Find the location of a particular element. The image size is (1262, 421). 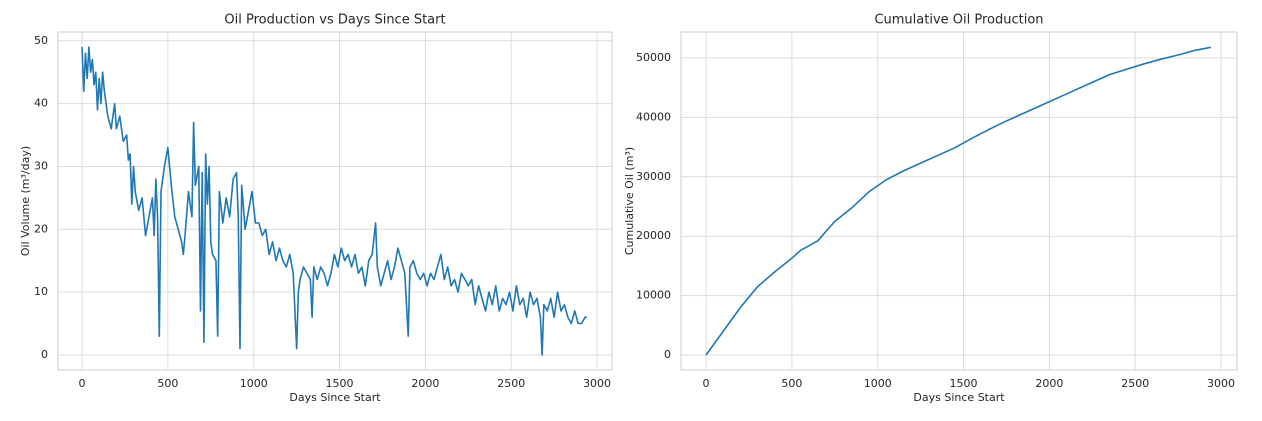

y-tick-label: 20000 is located at coordinates (653, 235).